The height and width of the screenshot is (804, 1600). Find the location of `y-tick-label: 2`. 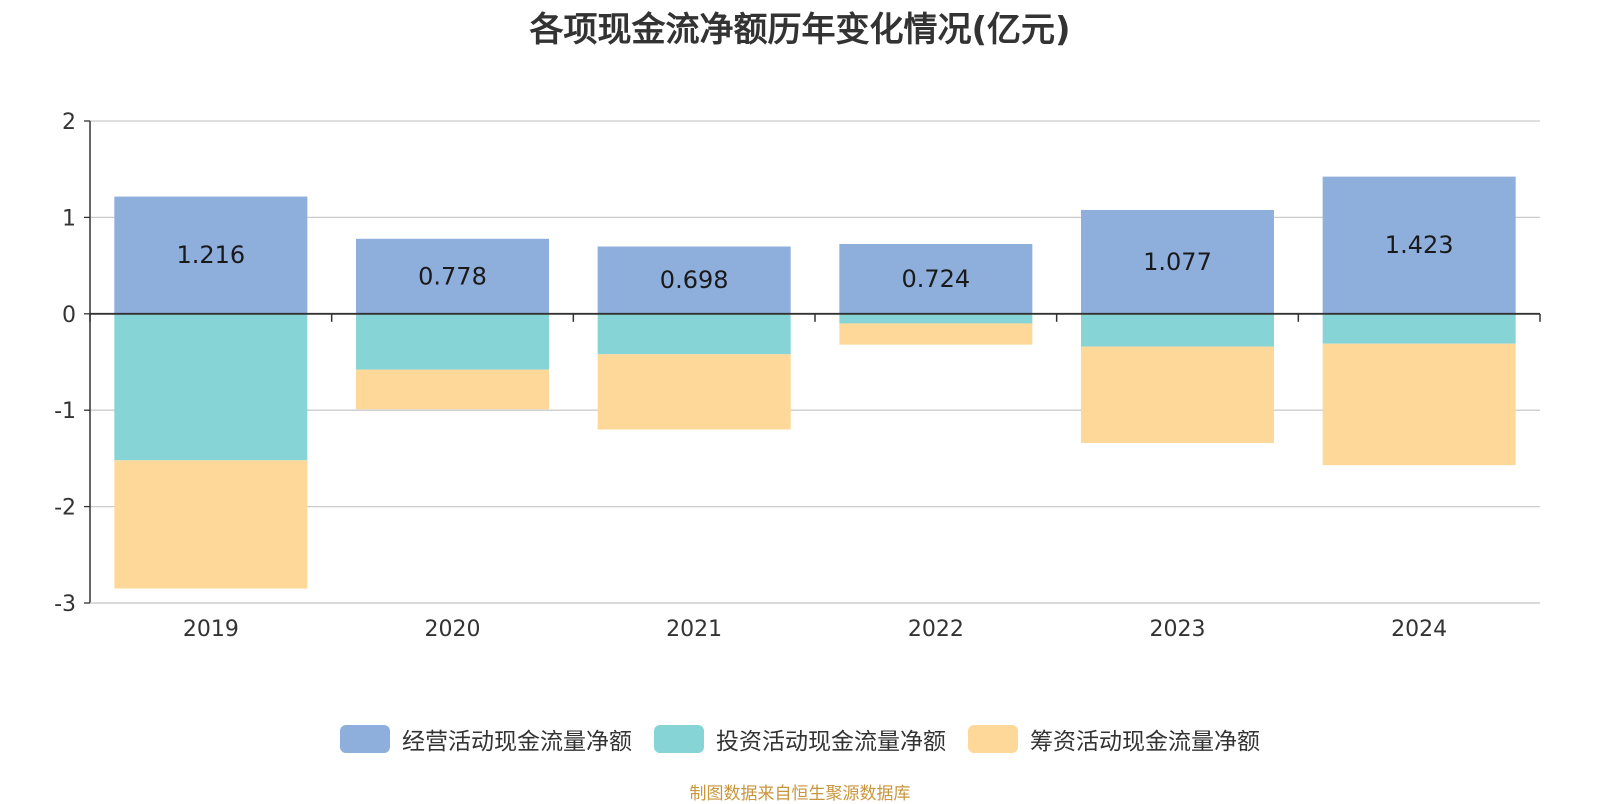

y-tick-label: 2 is located at coordinates (69, 122).